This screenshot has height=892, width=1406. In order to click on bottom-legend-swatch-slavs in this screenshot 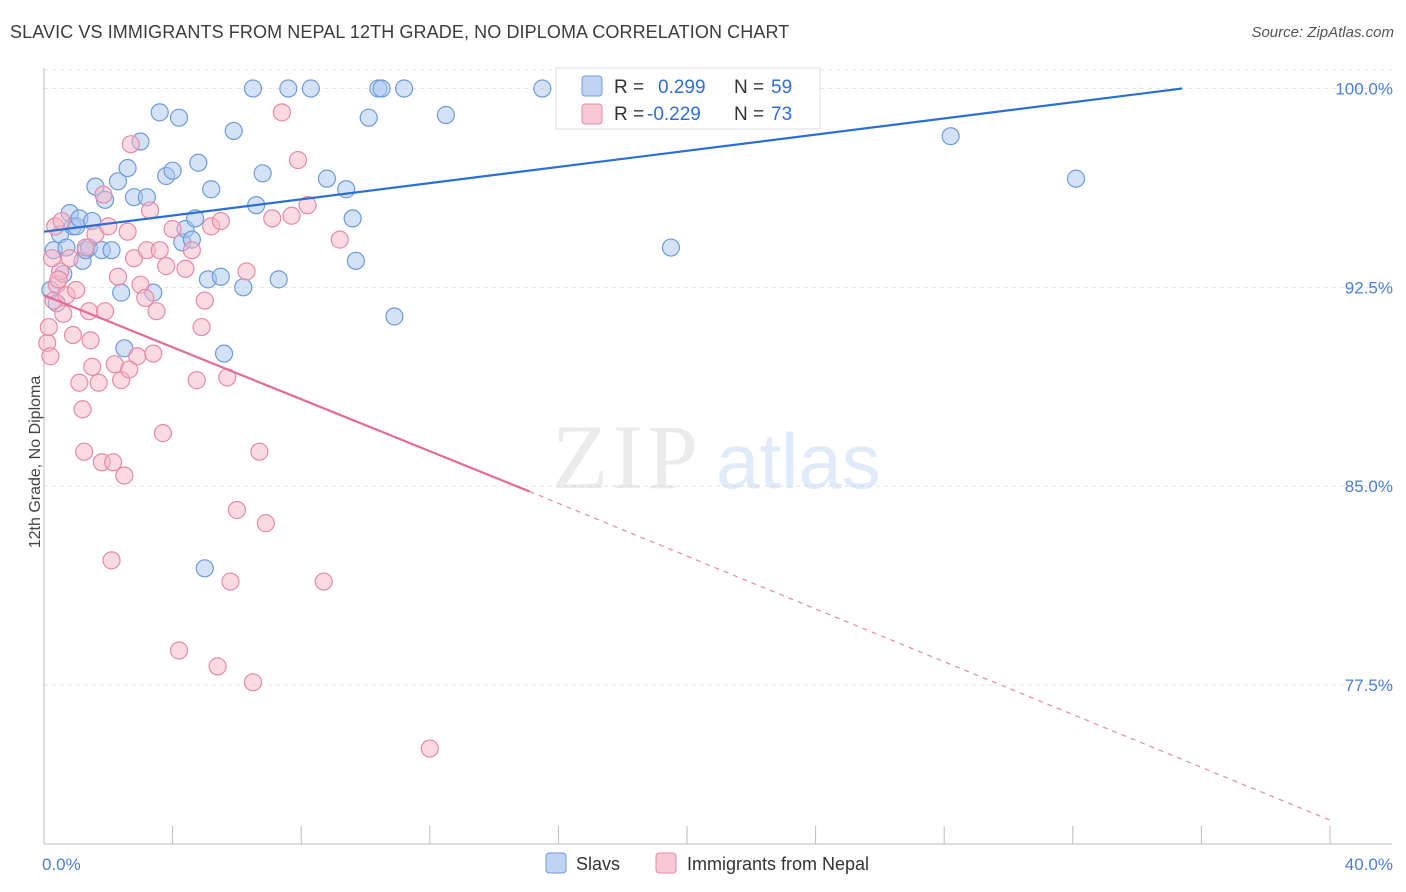, I will do `click(556, 863)`.